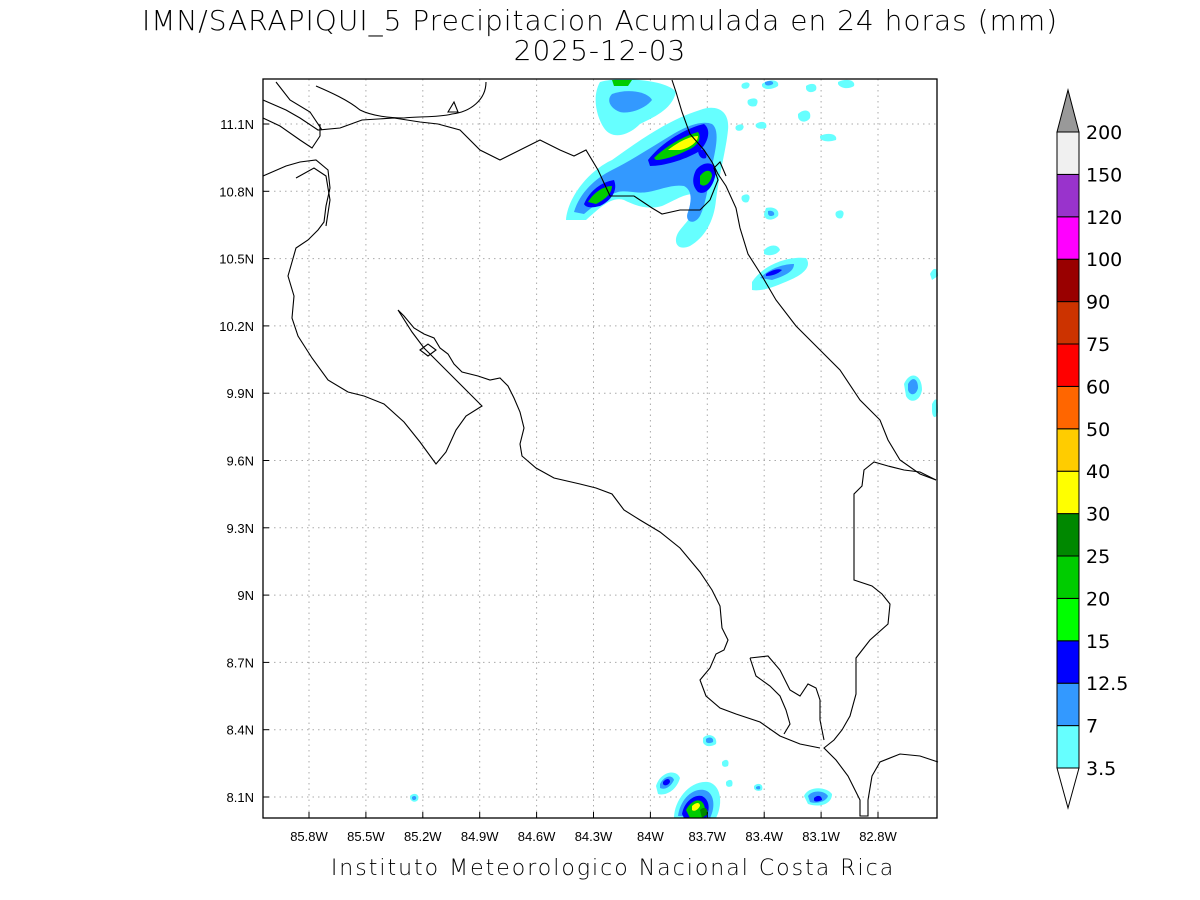  Describe the element at coordinates (1104, 175) in the screenshot. I see `colorbar-label: 150` at that location.